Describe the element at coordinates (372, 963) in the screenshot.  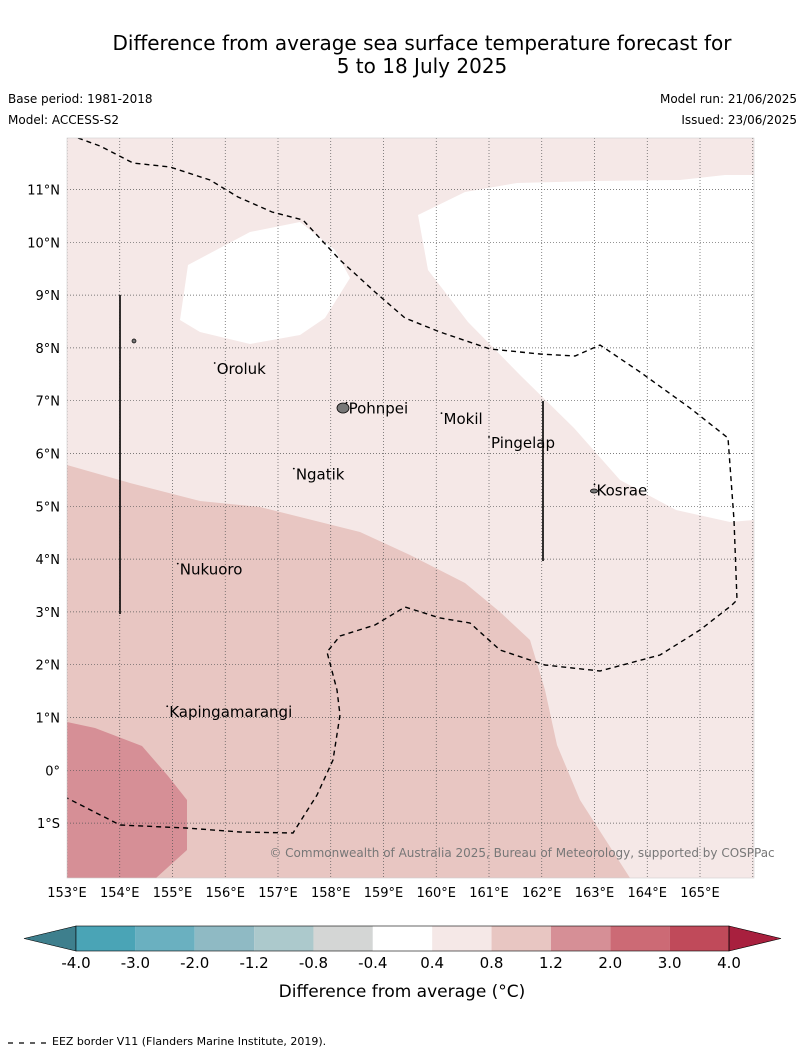
I see `colorbar-tick-label: -0.4` at that location.